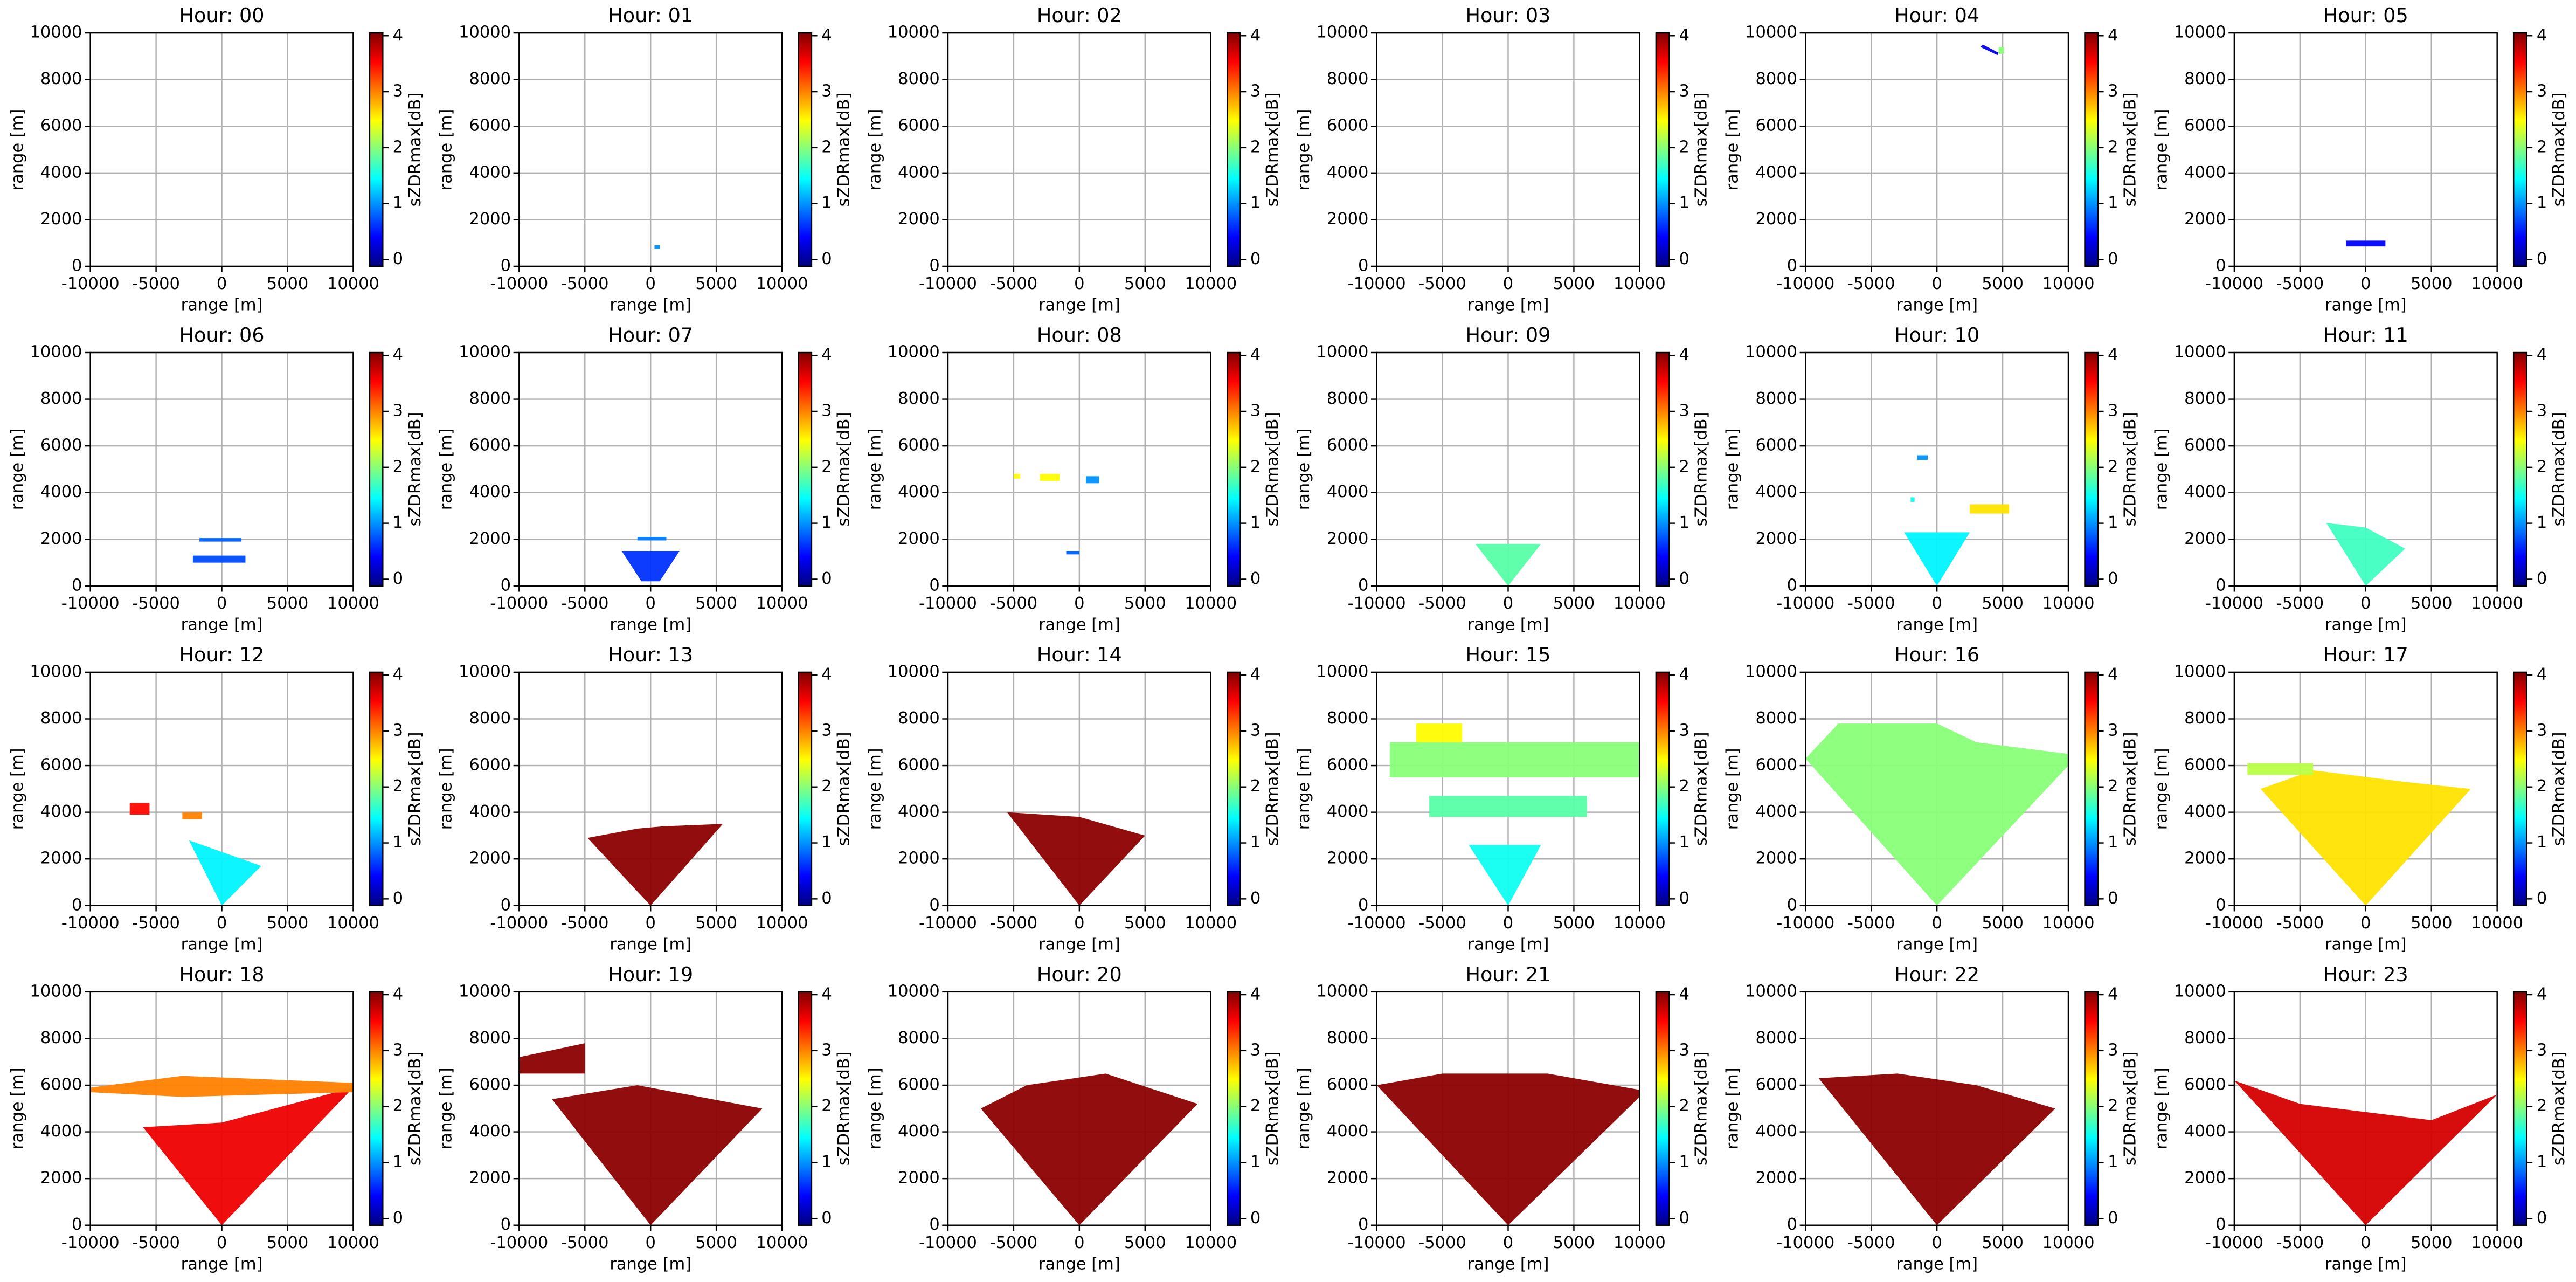  What do you see at coordinates (1509, 15) in the screenshot?
I see `panel-title: Hour: 03` at bounding box center [1509, 15].